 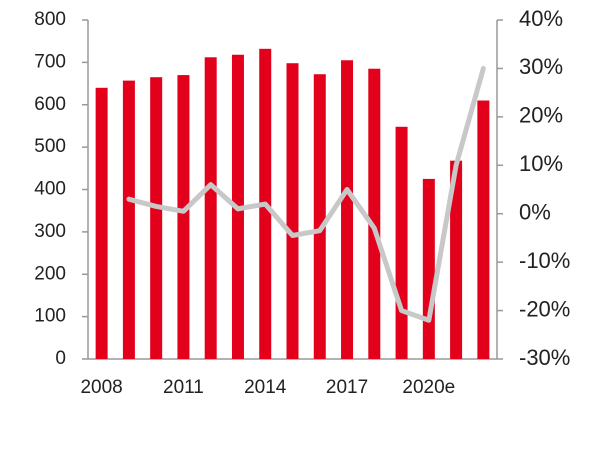 What do you see at coordinates (541, 163) in the screenshot?
I see `y2-tick-label: 10%` at bounding box center [541, 163].